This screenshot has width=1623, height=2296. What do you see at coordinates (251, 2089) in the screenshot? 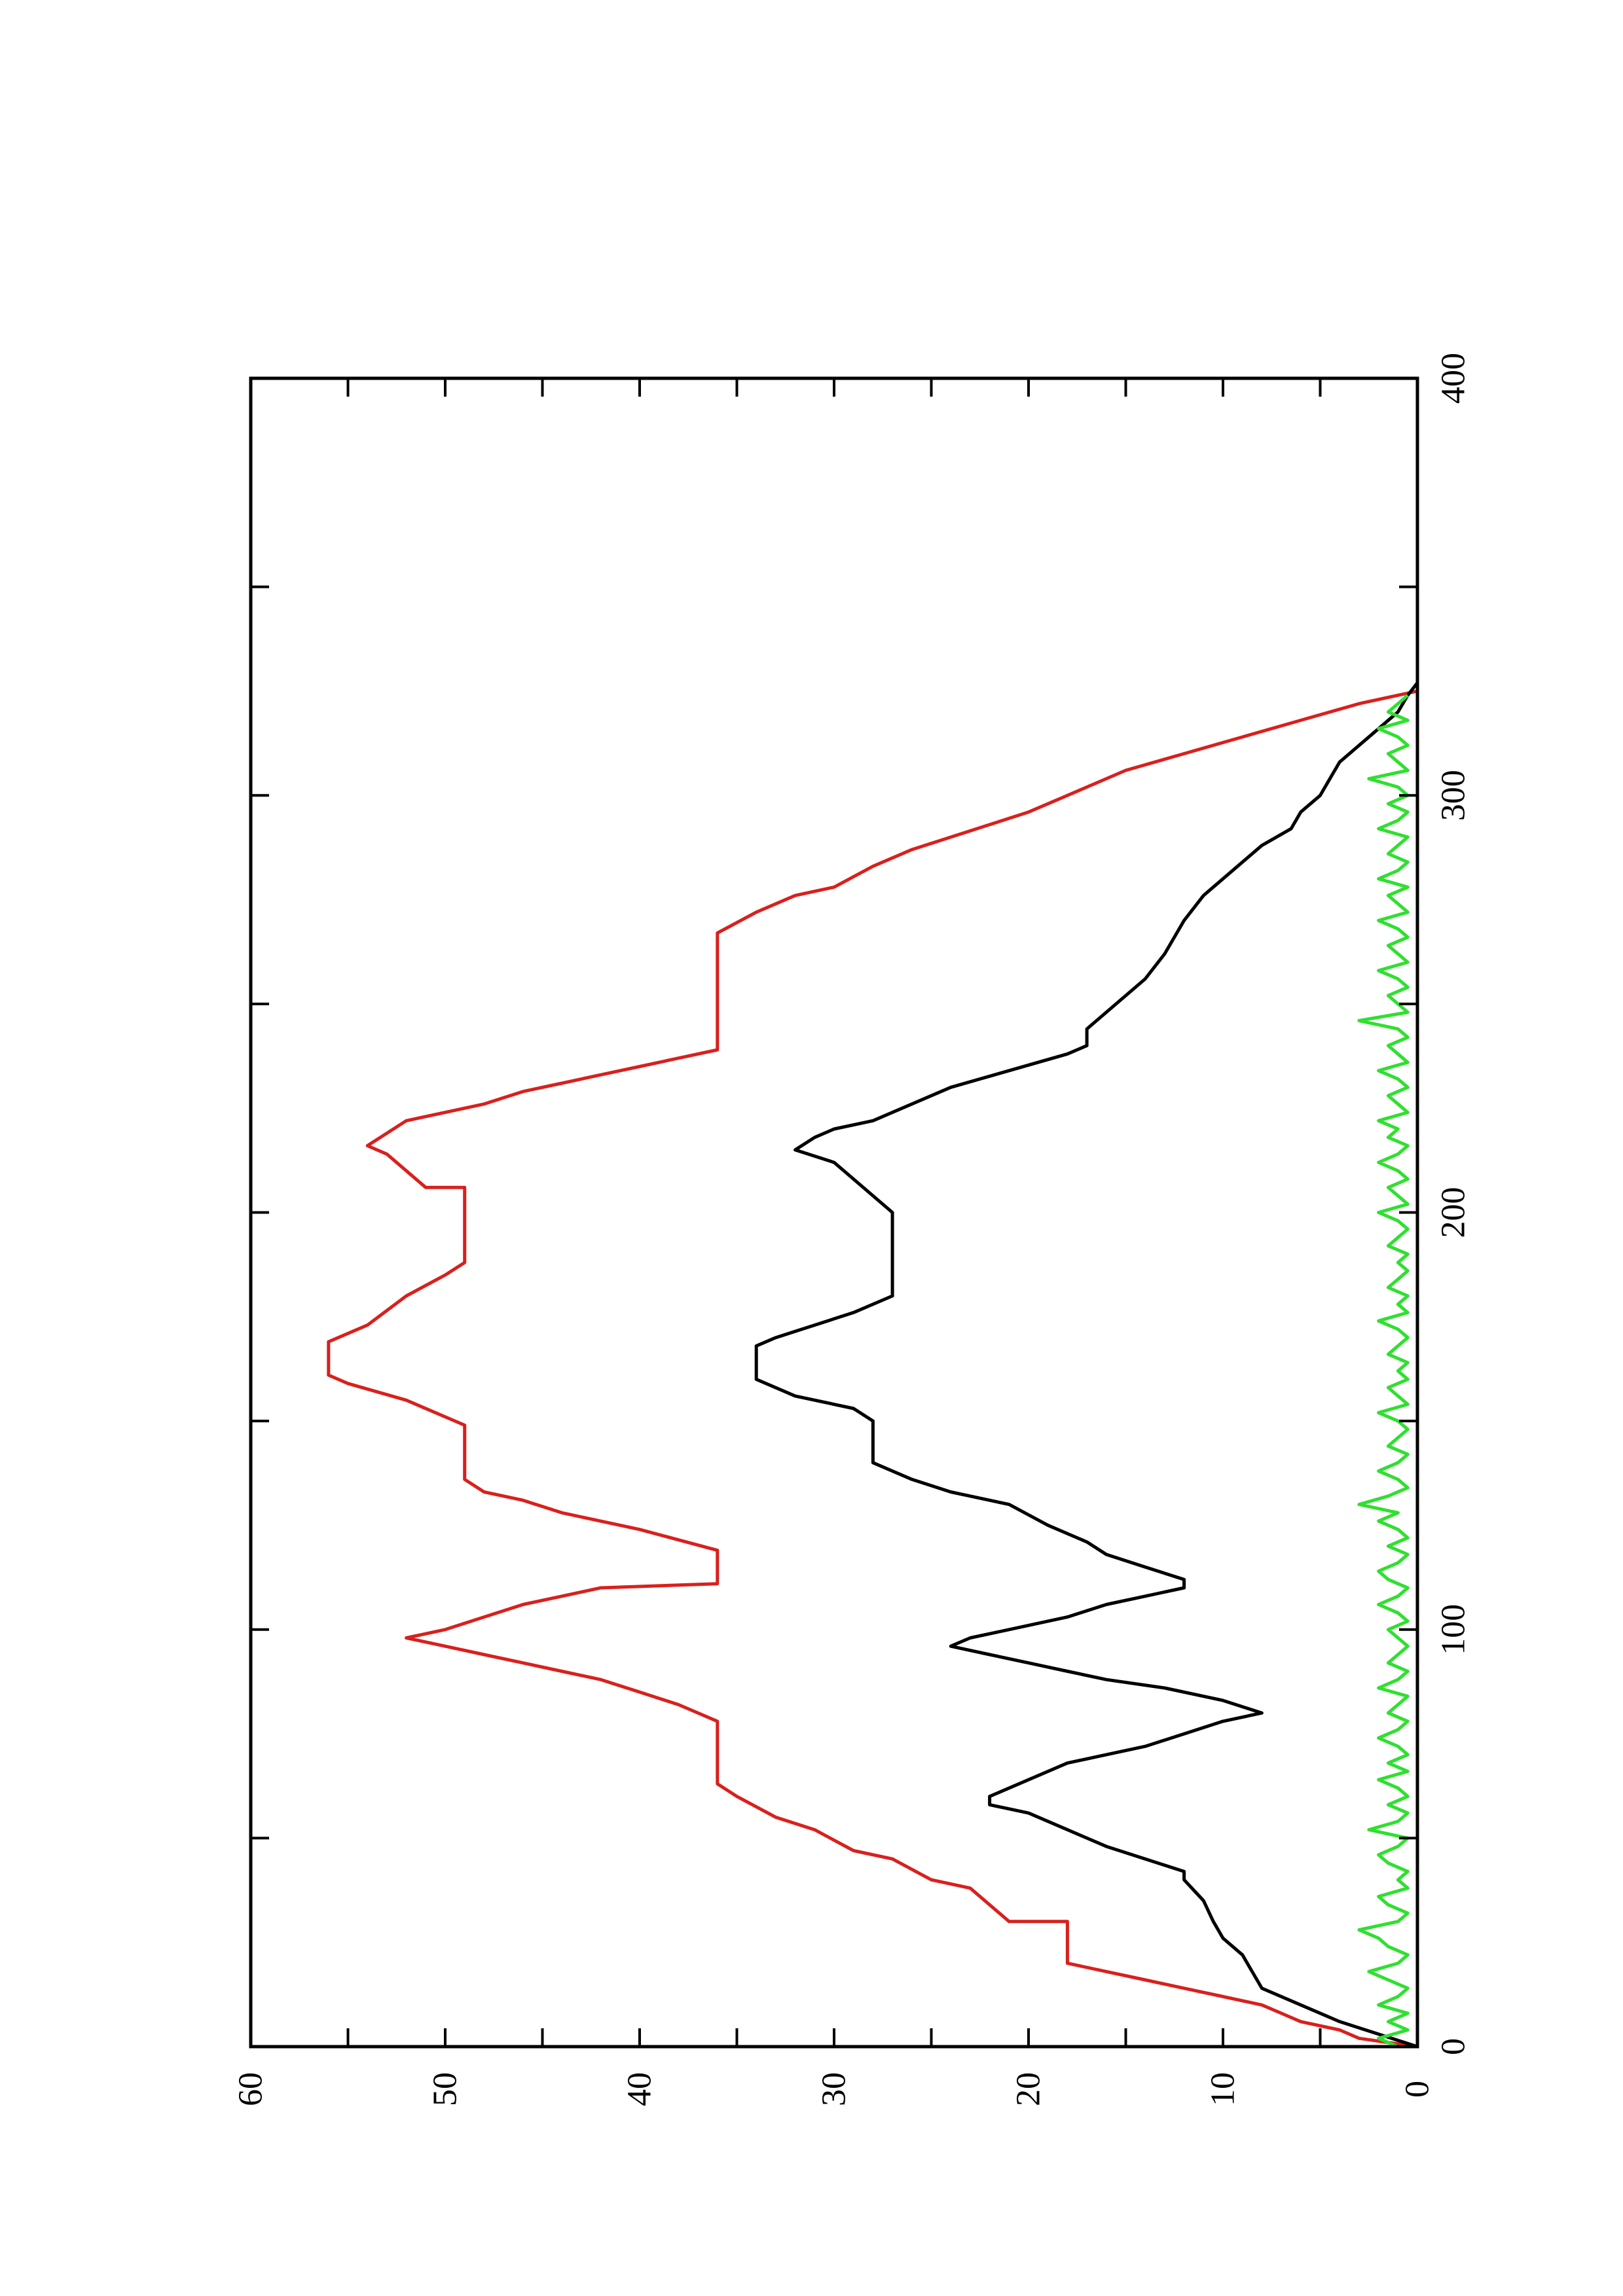
I see `y-tick-label: 60` at bounding box center [251, 2089].